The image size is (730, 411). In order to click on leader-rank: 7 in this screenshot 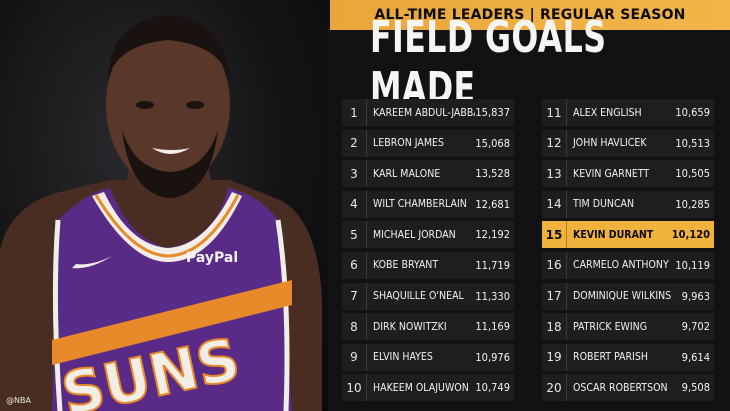, I will do `click(354, 296)`.